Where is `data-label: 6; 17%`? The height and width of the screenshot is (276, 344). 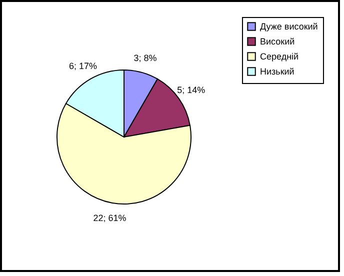 data-label: 6; 17% is located at coordinates (83, 65).